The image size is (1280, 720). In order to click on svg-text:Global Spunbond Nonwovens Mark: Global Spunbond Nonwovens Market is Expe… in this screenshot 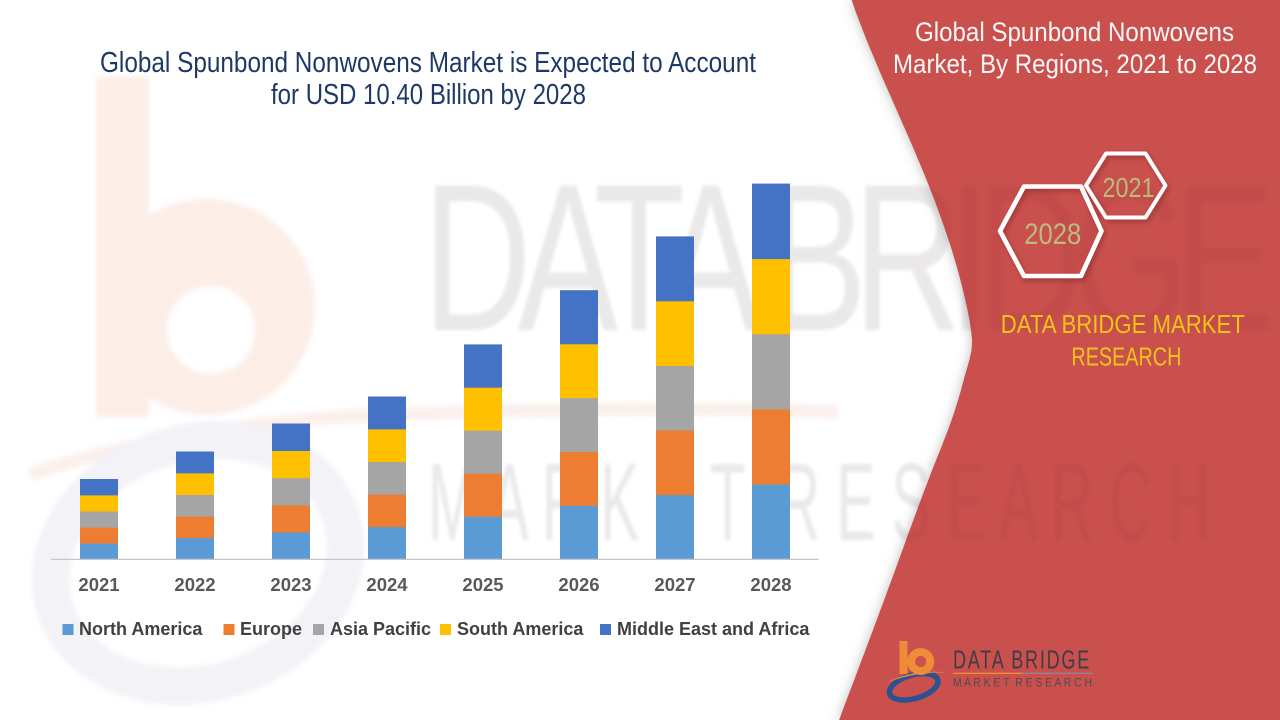, I will do `click(428, 63)`.